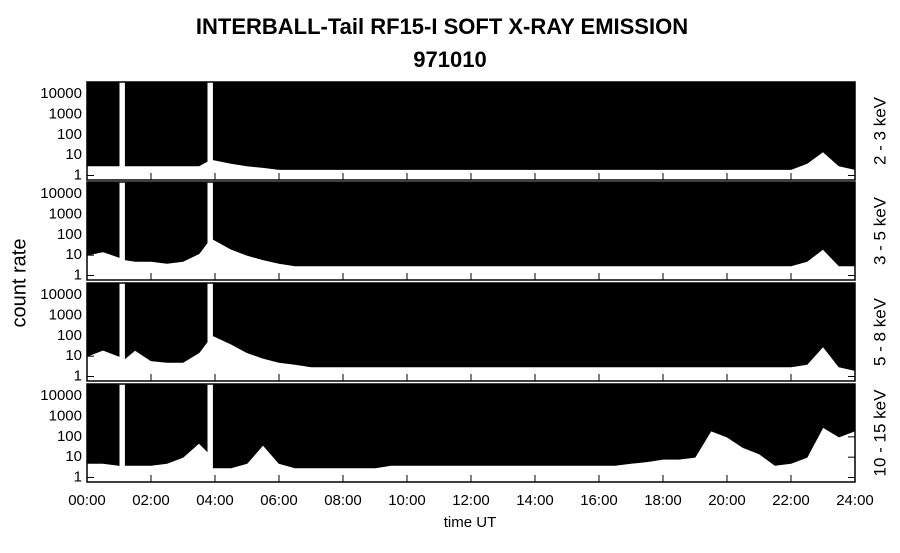 This screenshot has width=900, height=553. Describe the element at coordinates (663, 500) in the screenshot. I see `x-tick-label: 18:00` at that location.